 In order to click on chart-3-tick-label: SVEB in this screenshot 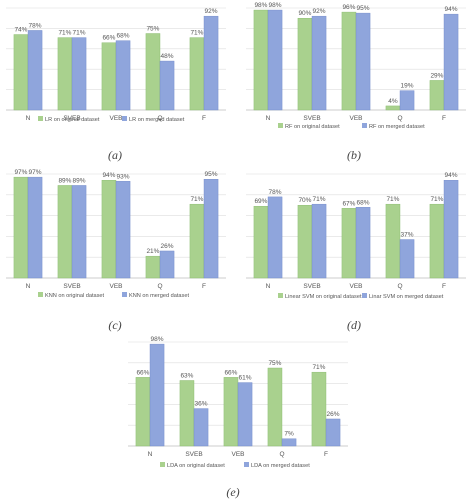, I will do `click(311, 286)`.